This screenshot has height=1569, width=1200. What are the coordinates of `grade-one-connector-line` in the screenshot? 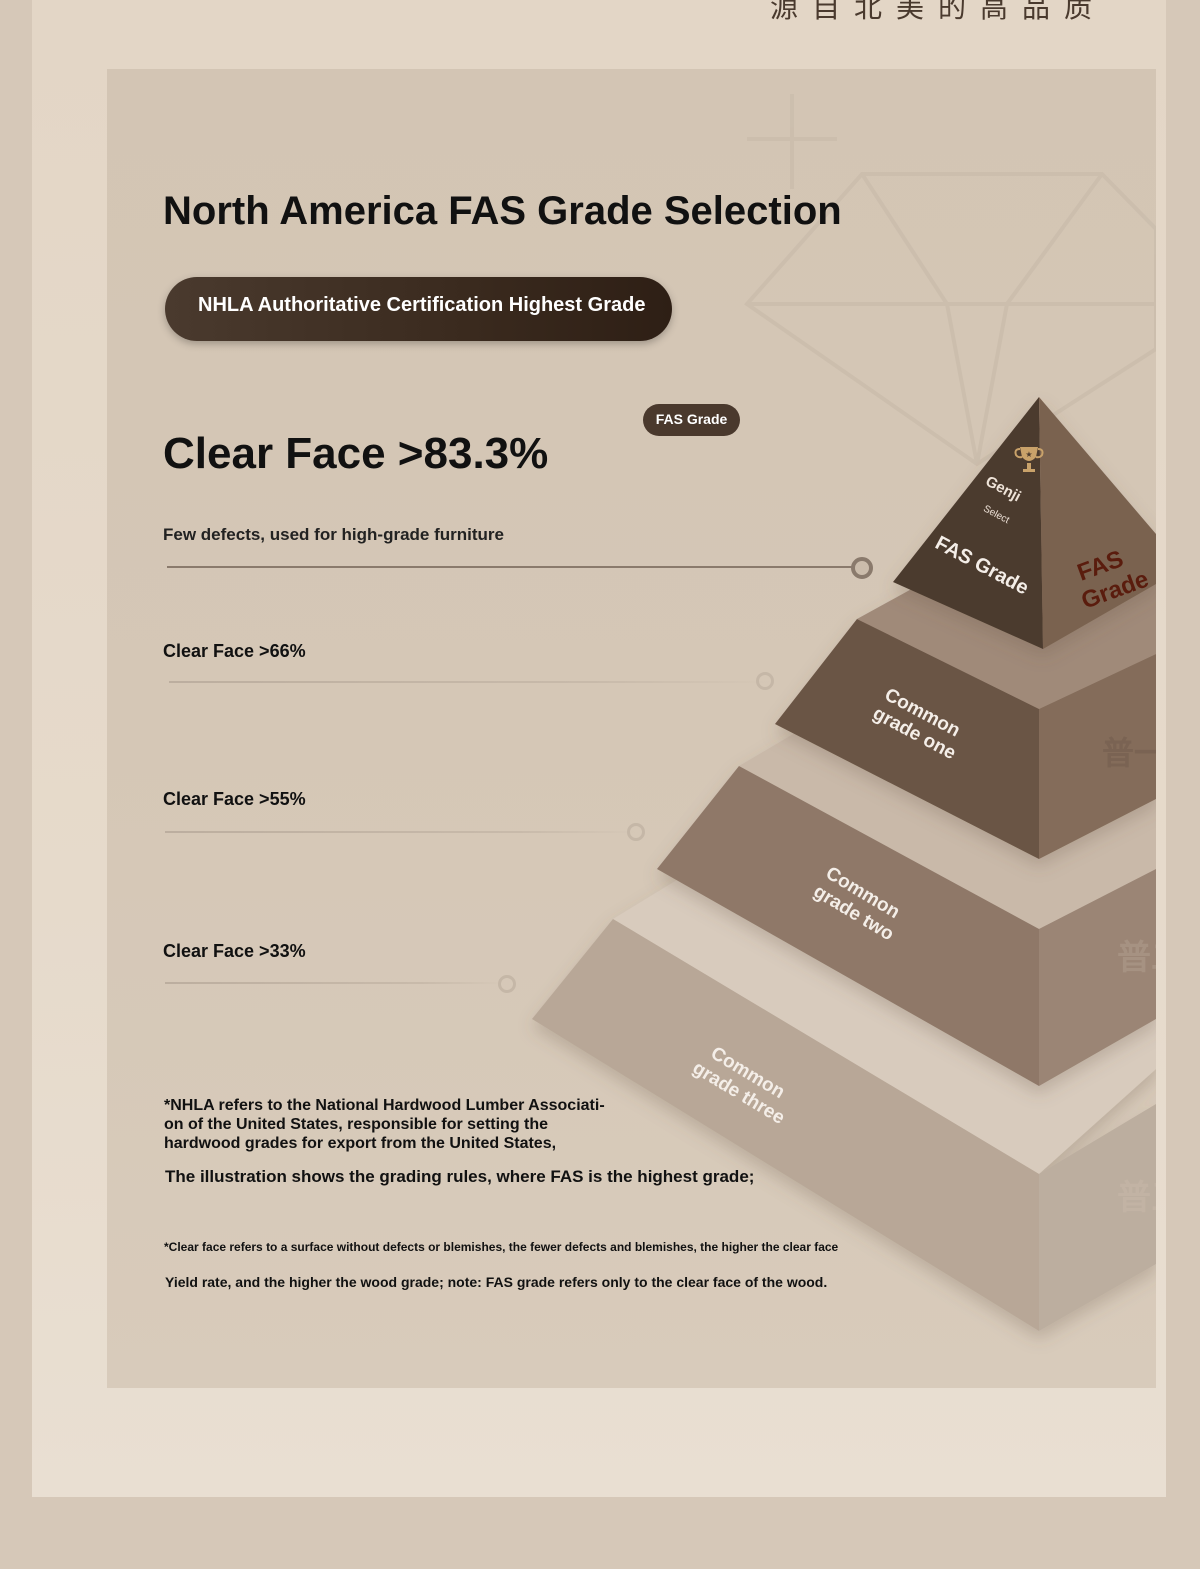 It's located at (469, 682).